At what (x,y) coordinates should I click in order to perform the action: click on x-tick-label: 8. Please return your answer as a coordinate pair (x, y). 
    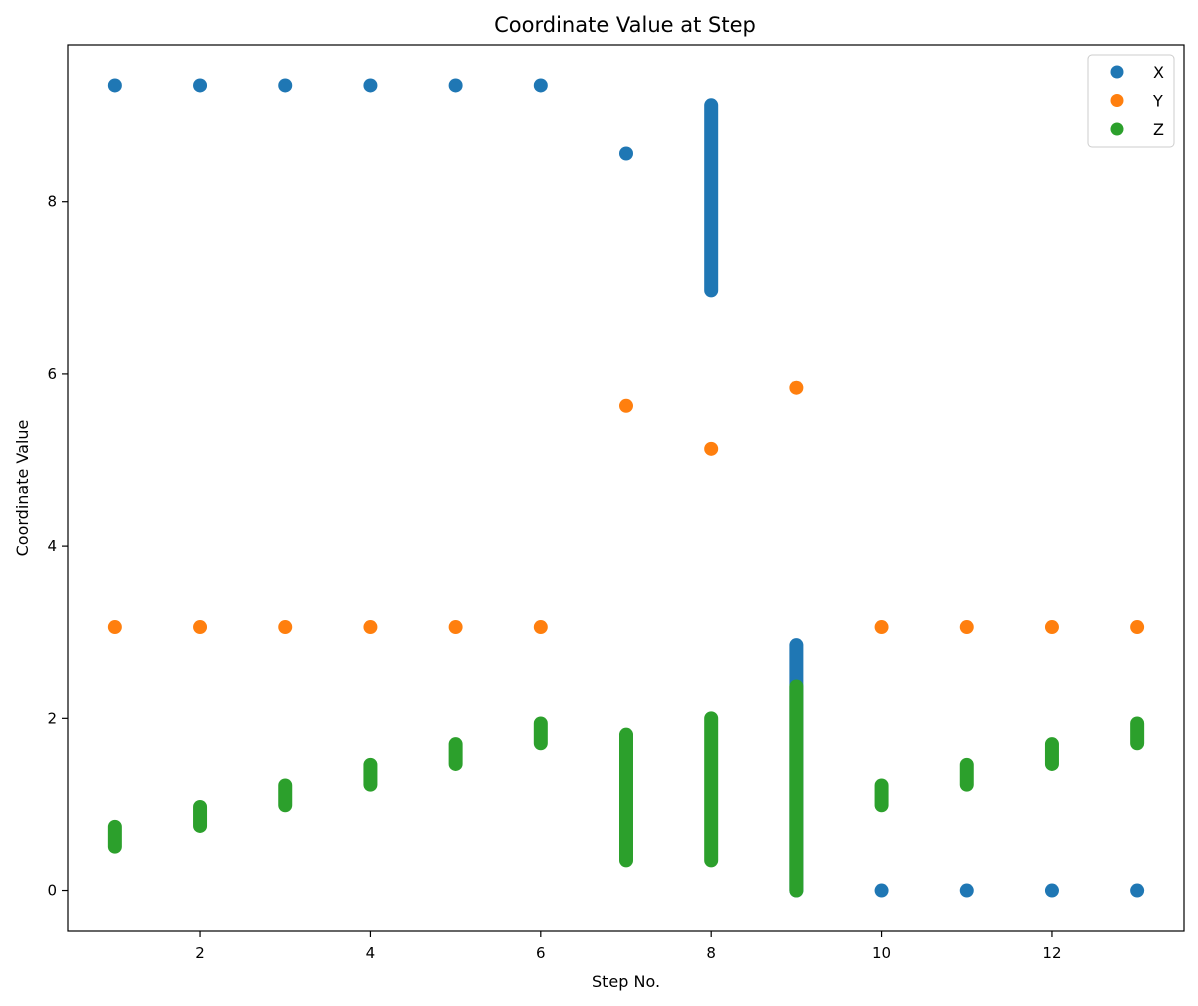
    Looking at the image, I should click on (711, 953).